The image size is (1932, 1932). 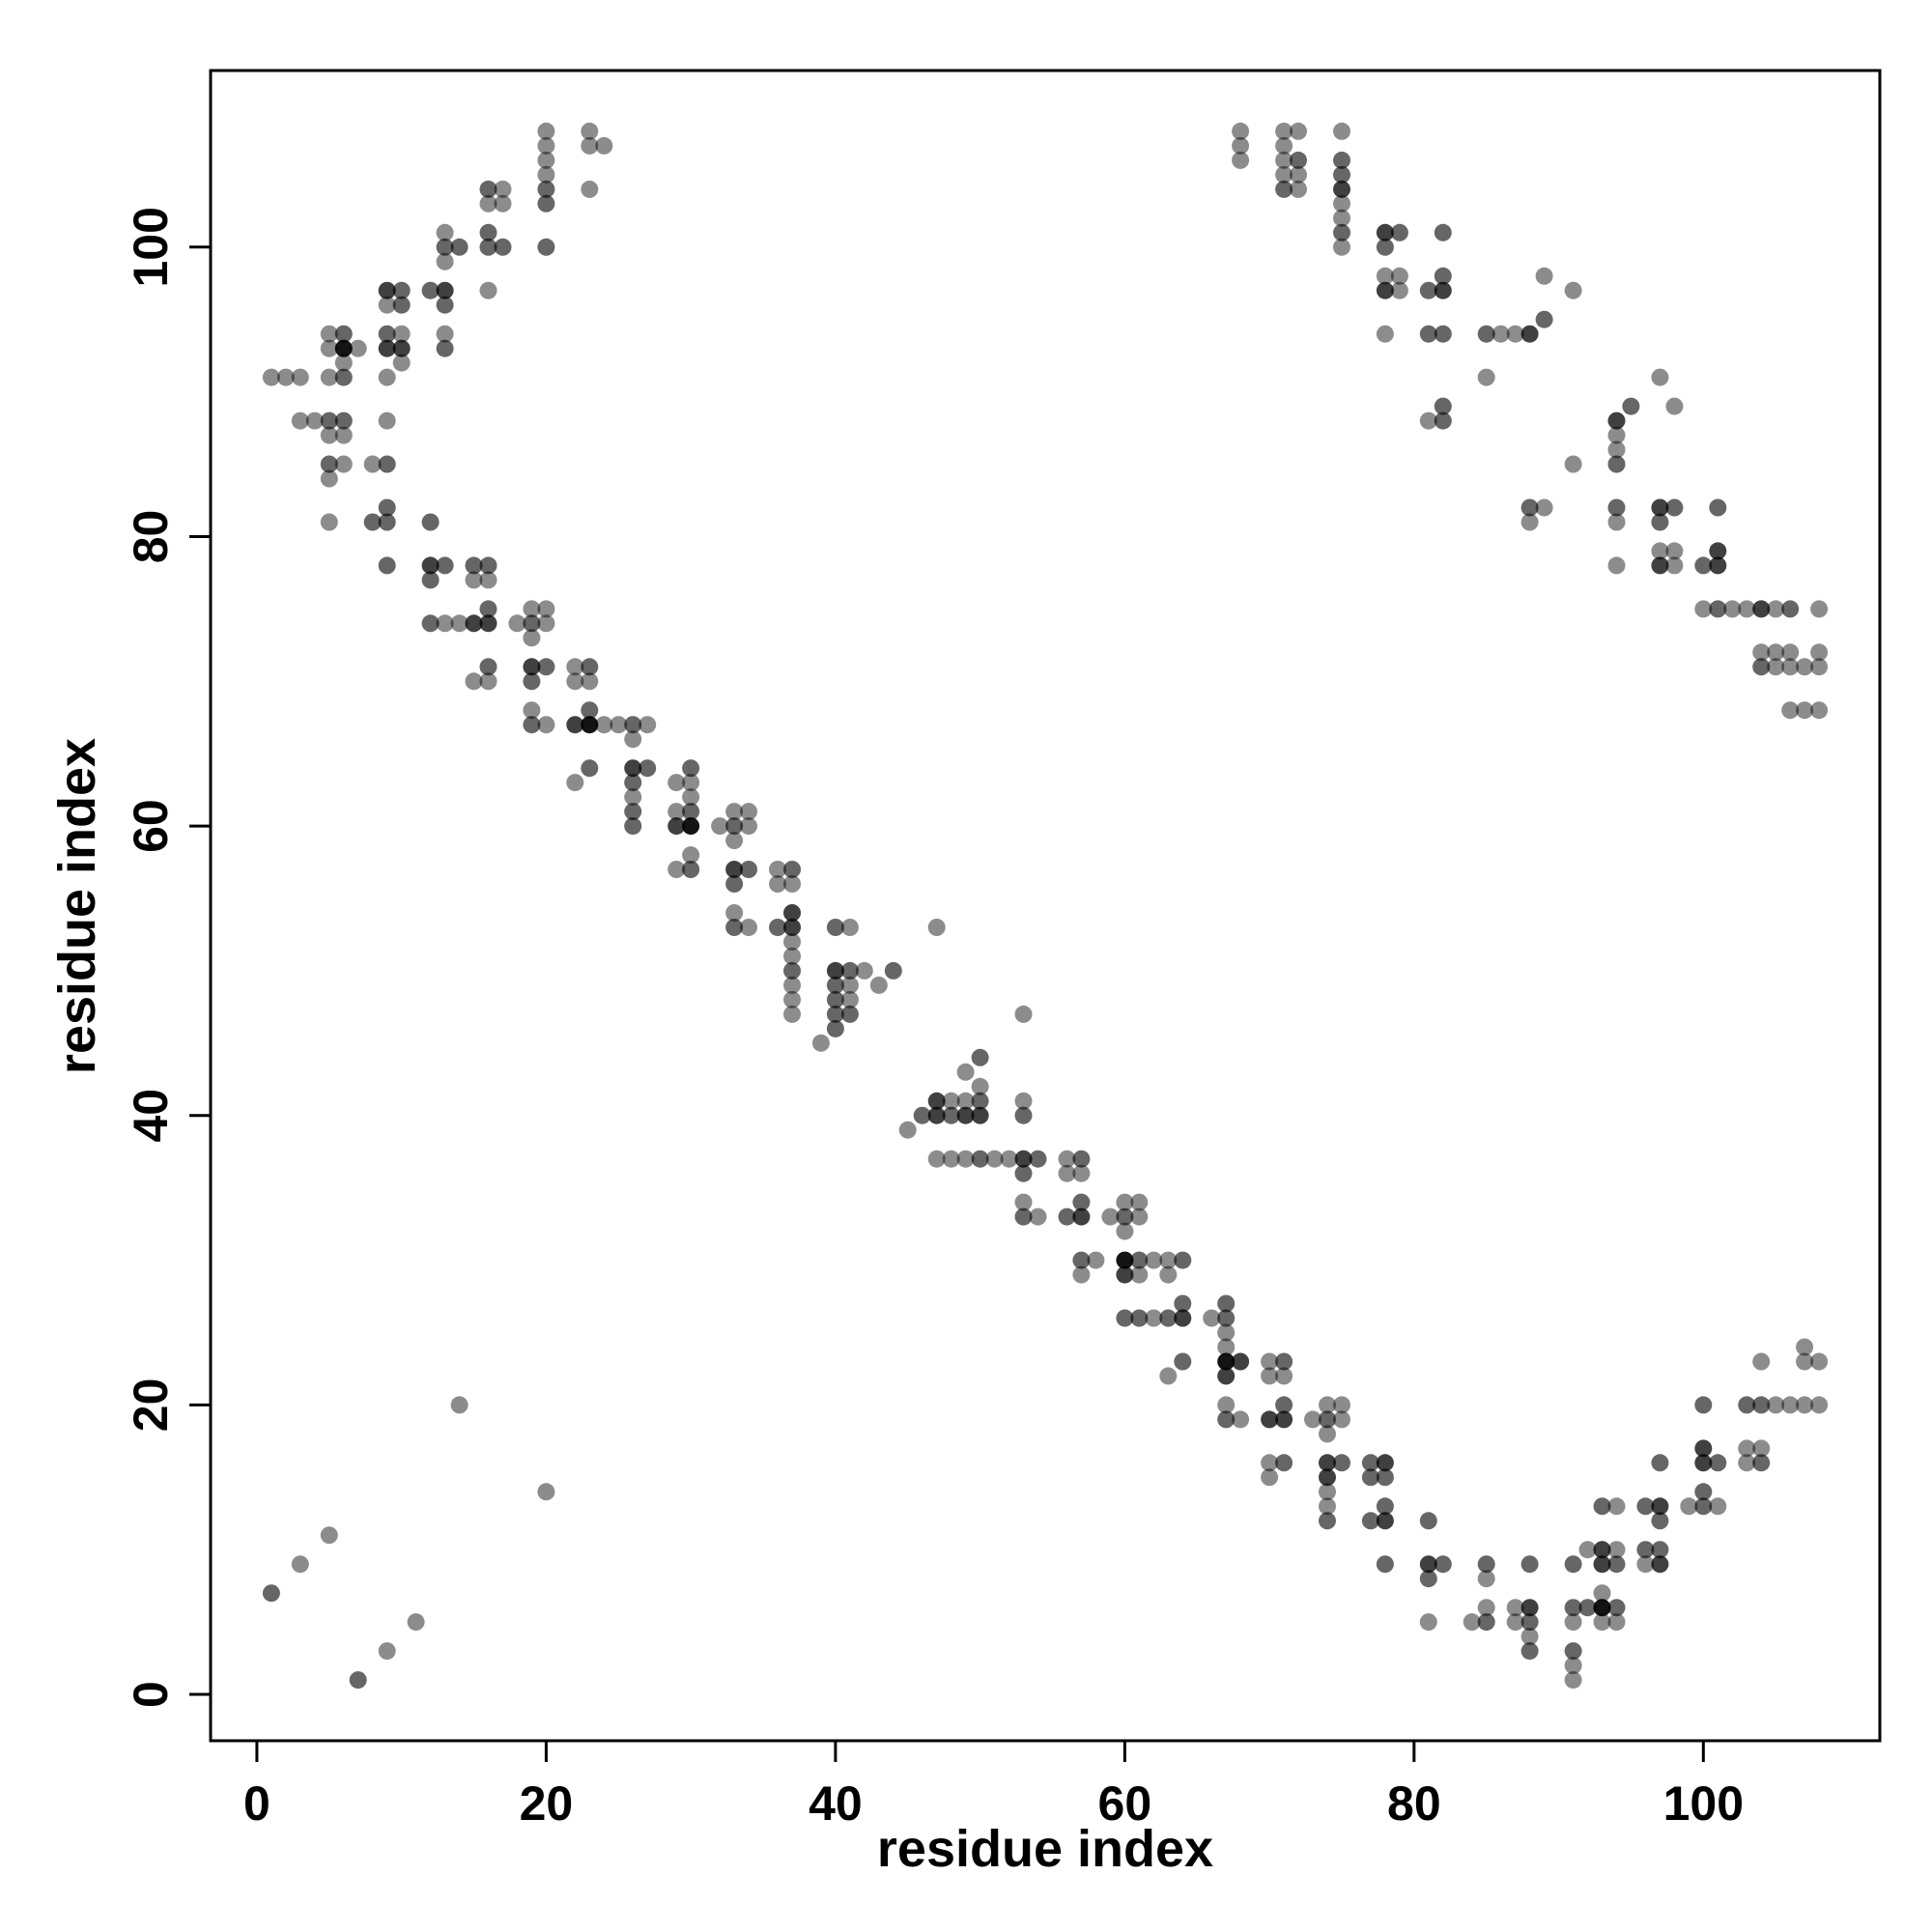 What do you see at coordinates (836, 1803) in the screenshot?
I see `x-tick-label: 40` at bounding box center [836, 1803].